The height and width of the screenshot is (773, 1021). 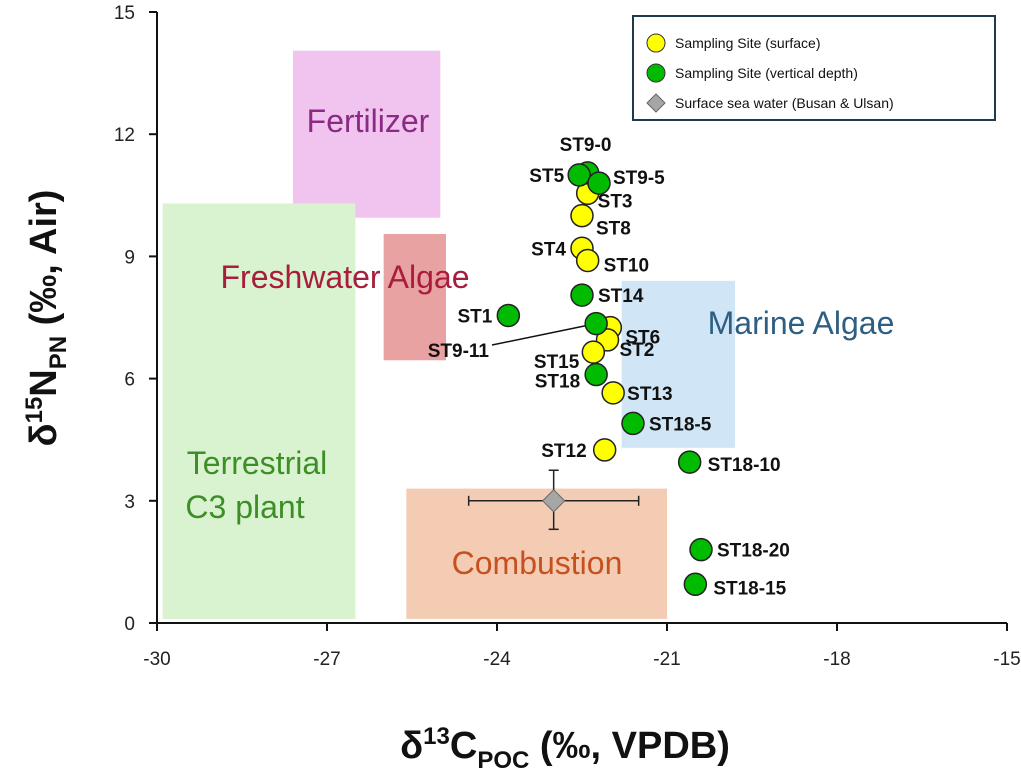 What do you see at coordinates (548, 249) in the screenshot?
I see `point-label-st4: ST4` at bounding box center [548, 249].